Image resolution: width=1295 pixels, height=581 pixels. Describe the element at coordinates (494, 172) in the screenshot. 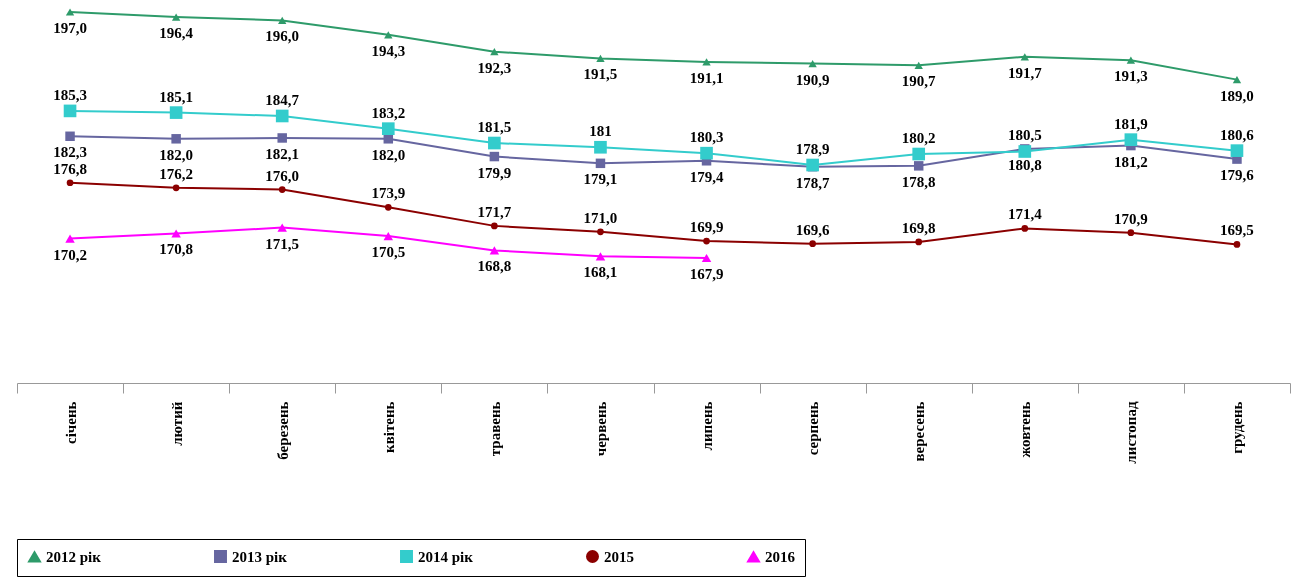

I see `data-label: 179,9` at that location.